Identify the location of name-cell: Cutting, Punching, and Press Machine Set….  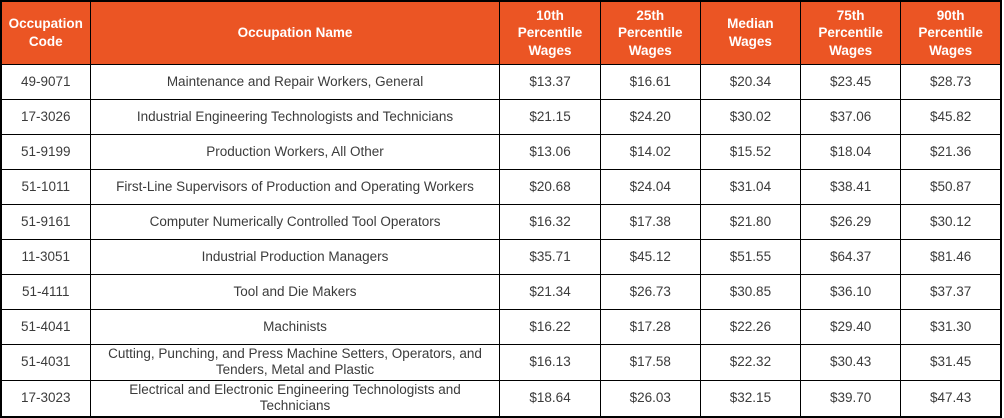
(295, 362).